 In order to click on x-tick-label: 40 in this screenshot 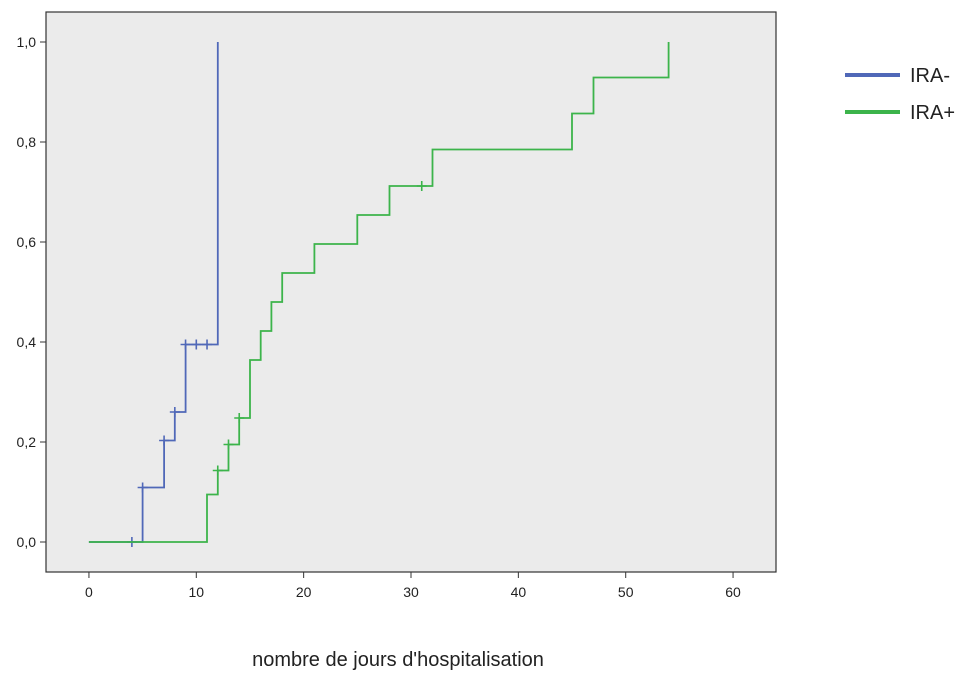, I will do `click(519, 592)`.